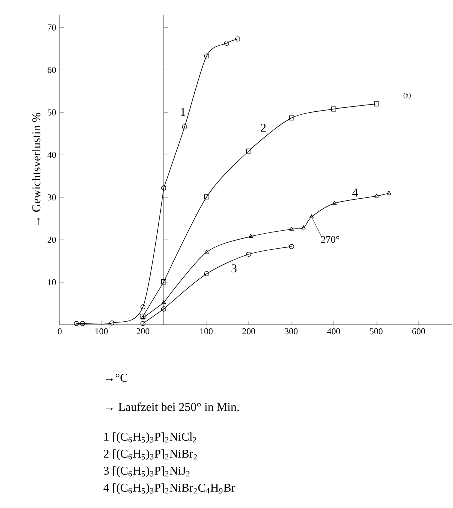 This screenshot has height=508, width=453. What do you see at coordinates (183, 112) in the screenshot?
I see `series-label: 1` at bounding box center [183, 112].